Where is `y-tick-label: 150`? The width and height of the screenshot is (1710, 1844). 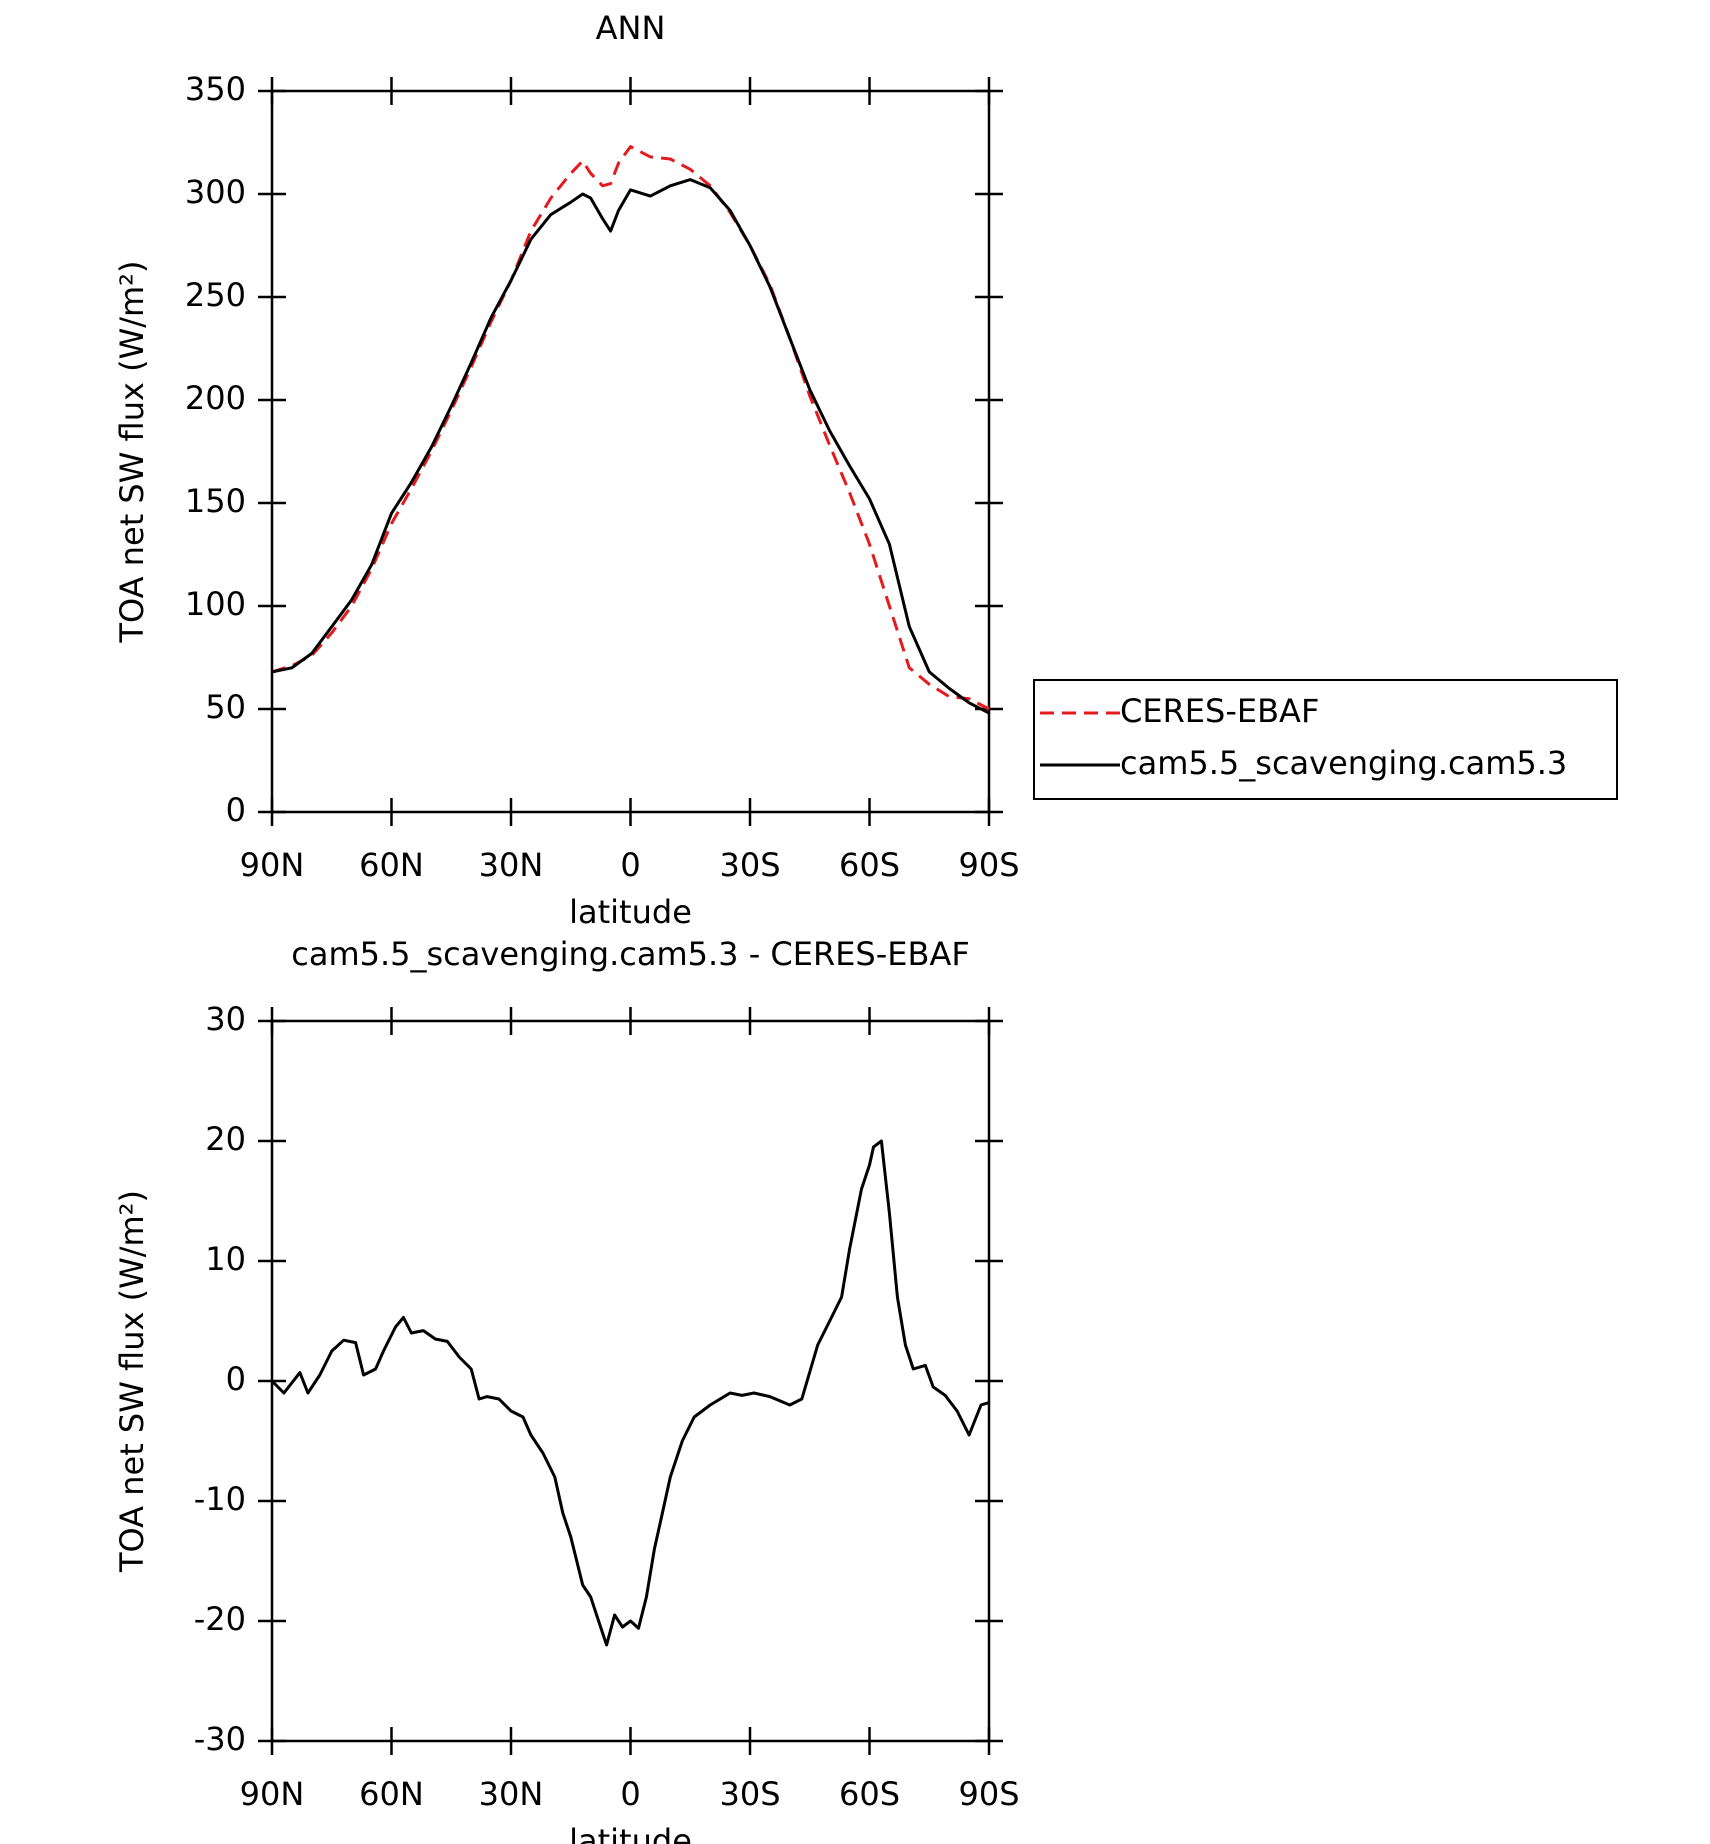
y-tick-label: 150 is located at coordinates (215, 501).